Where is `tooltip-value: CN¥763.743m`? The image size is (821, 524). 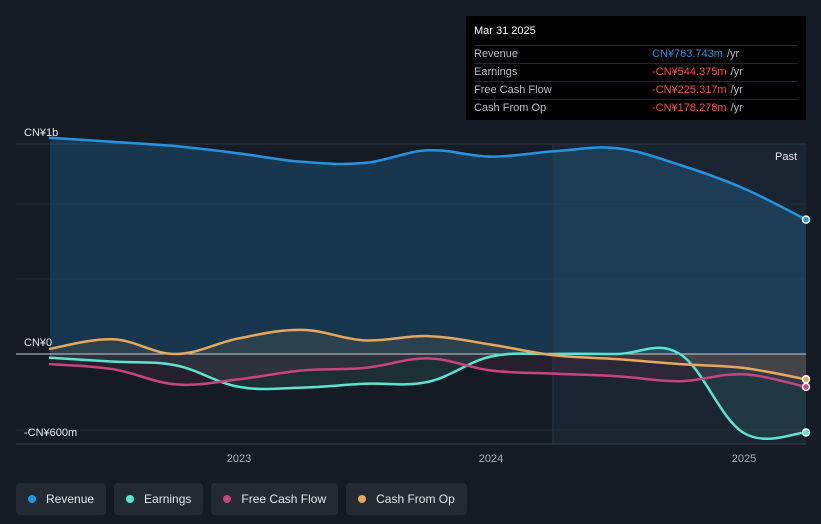 tooltip-value: CN¥763.743m is located at coordinates (687, 54).